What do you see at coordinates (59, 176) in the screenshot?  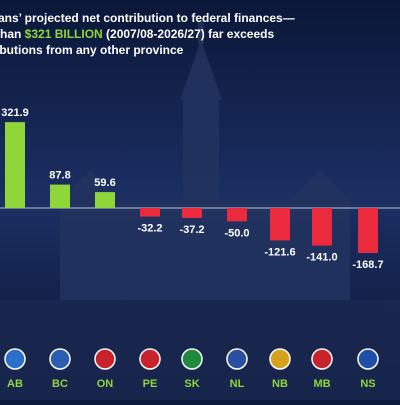 I see `value-label: 87.8` at bounding box center [59, 176].